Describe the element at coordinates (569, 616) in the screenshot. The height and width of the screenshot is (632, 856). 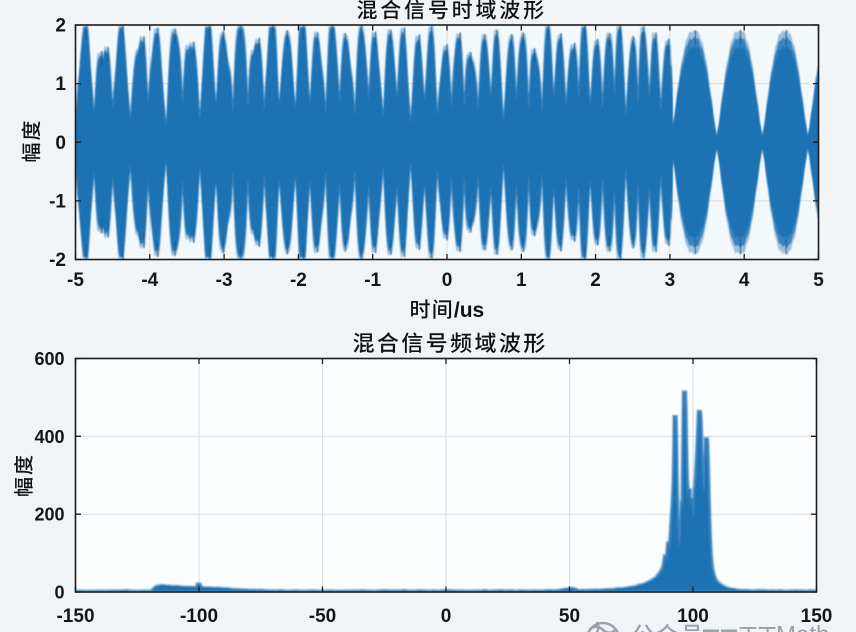
I see `svg-text: 50` at that location.